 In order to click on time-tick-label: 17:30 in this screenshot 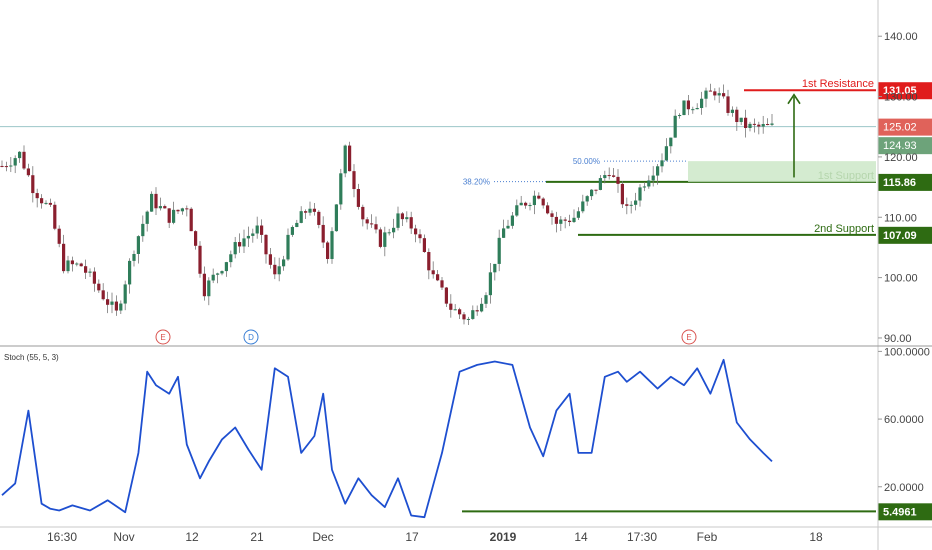, I will do `click(642, 537)`.